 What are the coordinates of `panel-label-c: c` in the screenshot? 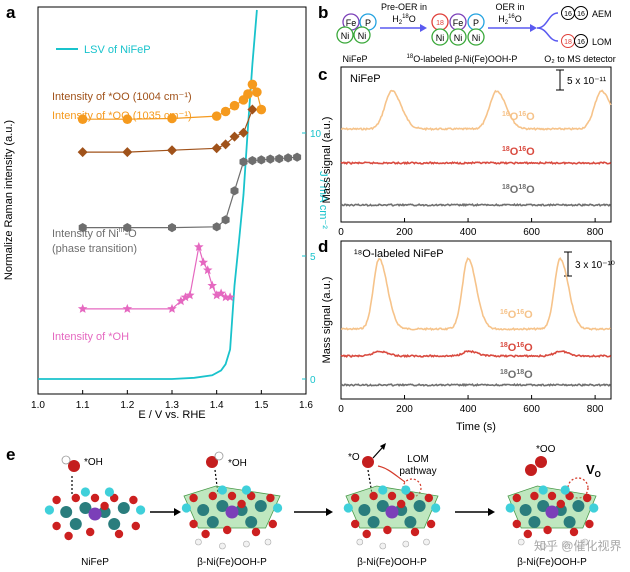 It's located at (322, 74).